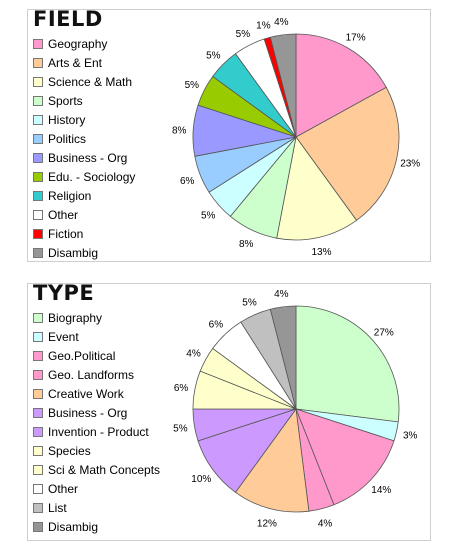  What do you see at coordinates (283, 85) in the screenshot?
I see `field-slice-disambig` at bounding box center [283, 85].